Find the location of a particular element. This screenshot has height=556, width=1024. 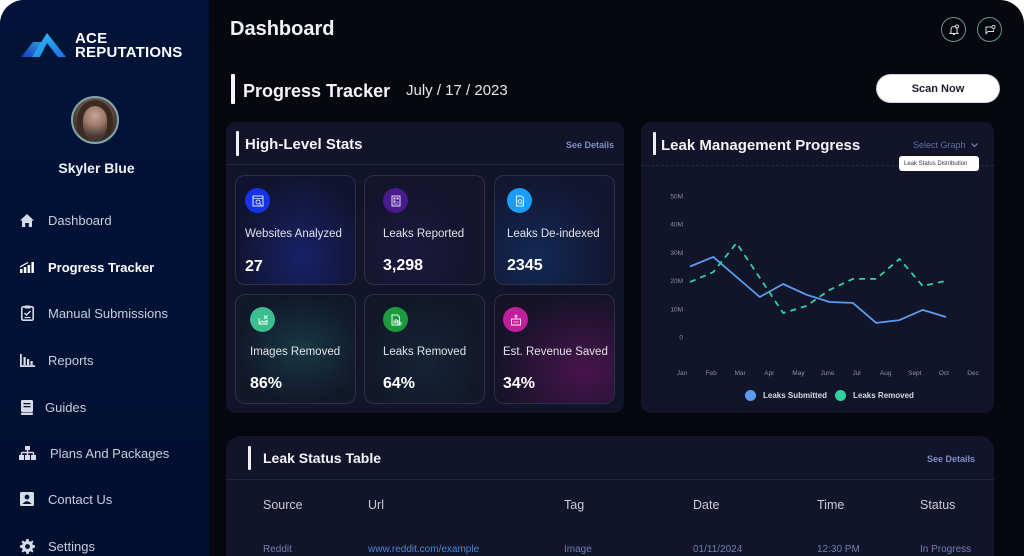

chart-legend: Leaks Submitted Leaks Removed is located at coordinates (833, 395).